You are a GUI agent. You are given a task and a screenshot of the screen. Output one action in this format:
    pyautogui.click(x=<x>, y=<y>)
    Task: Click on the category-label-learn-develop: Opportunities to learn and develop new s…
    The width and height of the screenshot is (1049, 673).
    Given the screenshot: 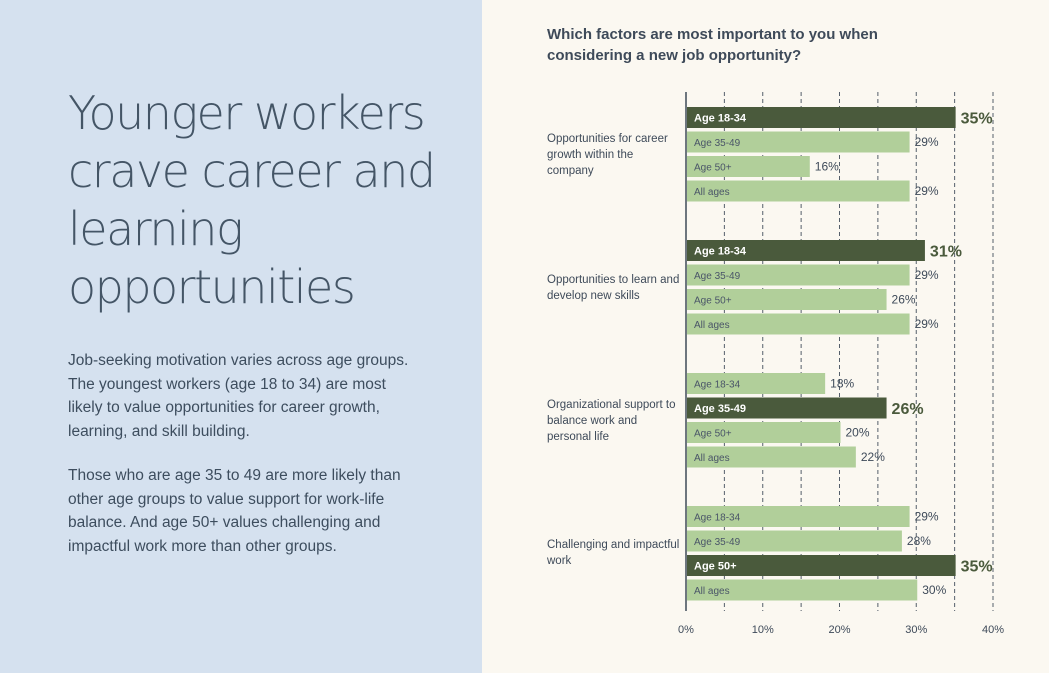 What is the action you would take?
    pyautogui.click(x=613, y=288)
    